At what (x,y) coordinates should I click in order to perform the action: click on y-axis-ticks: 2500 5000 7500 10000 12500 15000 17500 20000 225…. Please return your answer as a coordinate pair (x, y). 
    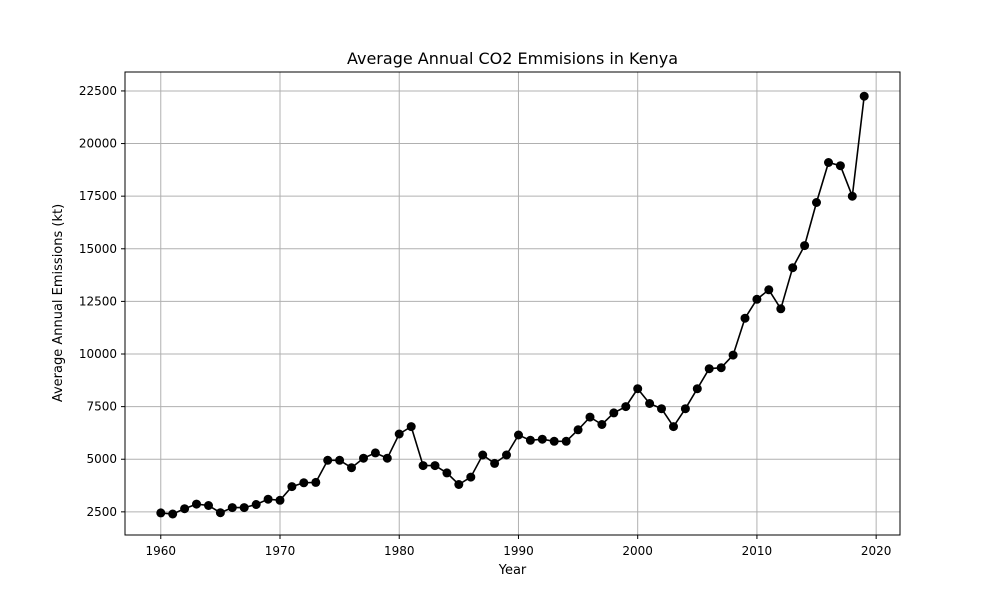
    Looking at the image, I should click on (102, 301).